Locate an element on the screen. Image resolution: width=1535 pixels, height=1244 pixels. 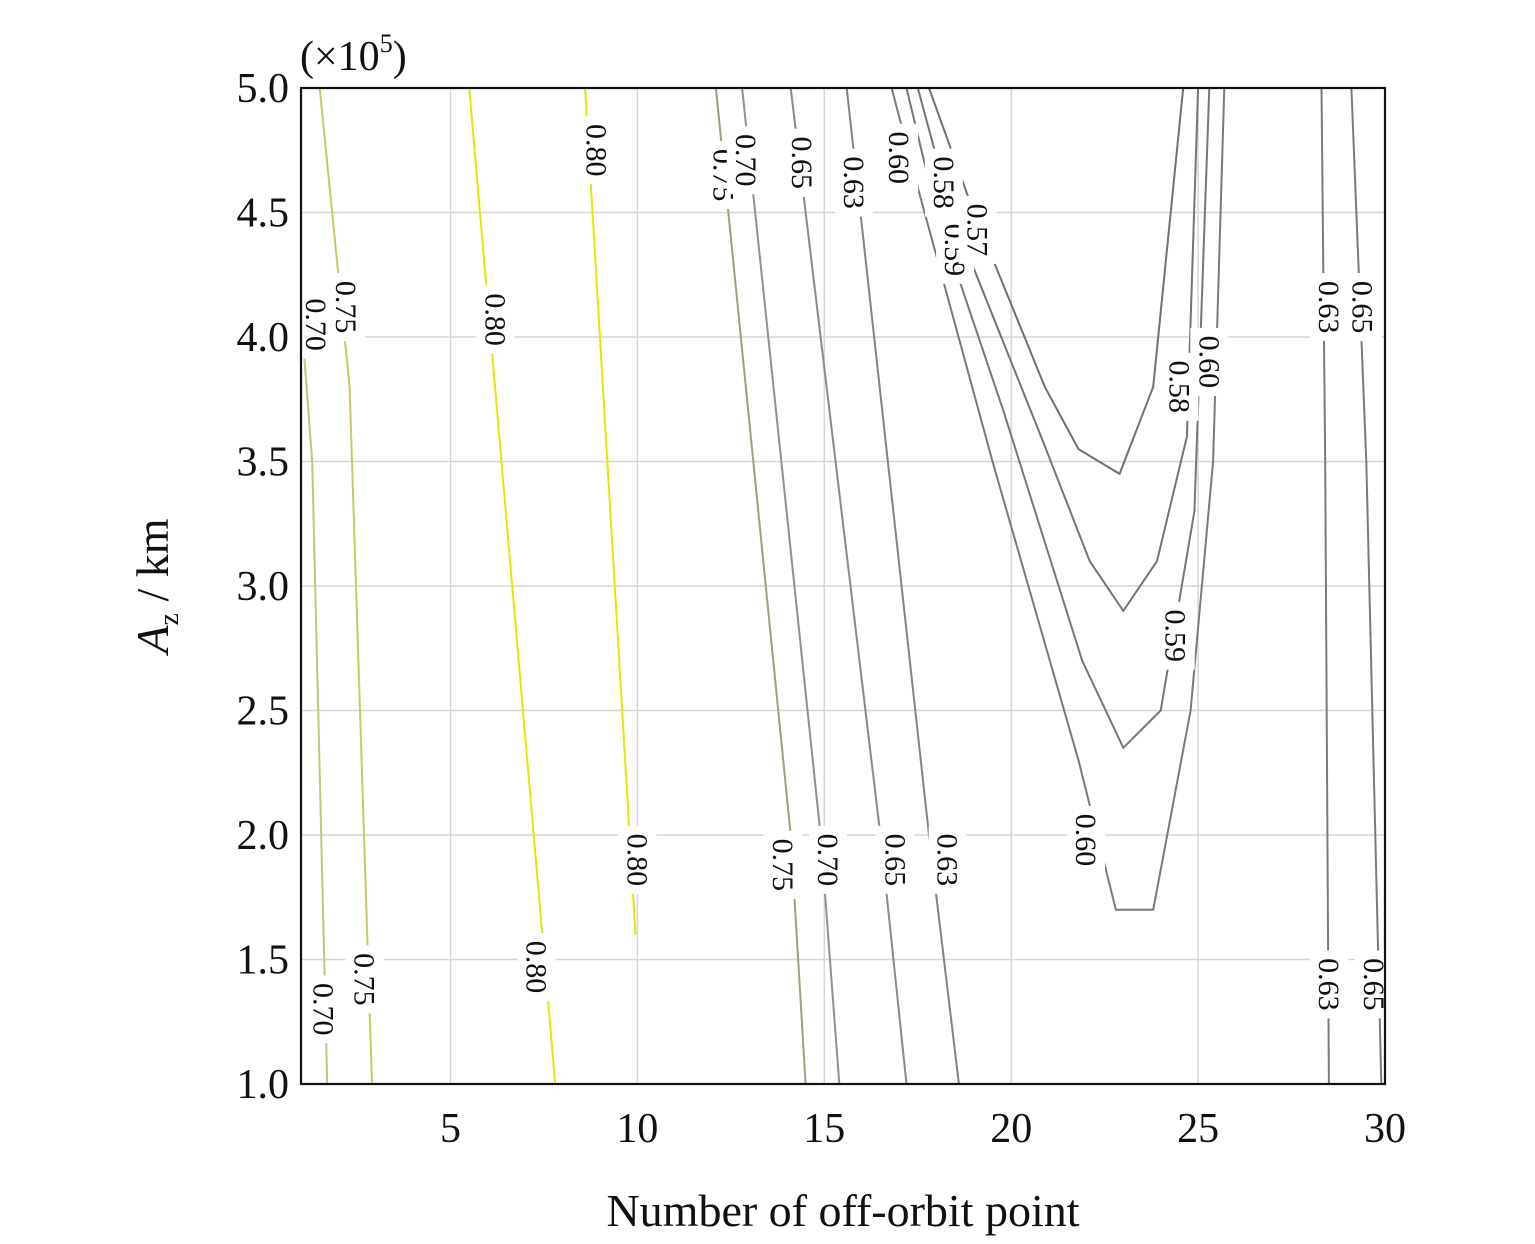
y-axis-label-sub: z is located at coordinates (169, 619).